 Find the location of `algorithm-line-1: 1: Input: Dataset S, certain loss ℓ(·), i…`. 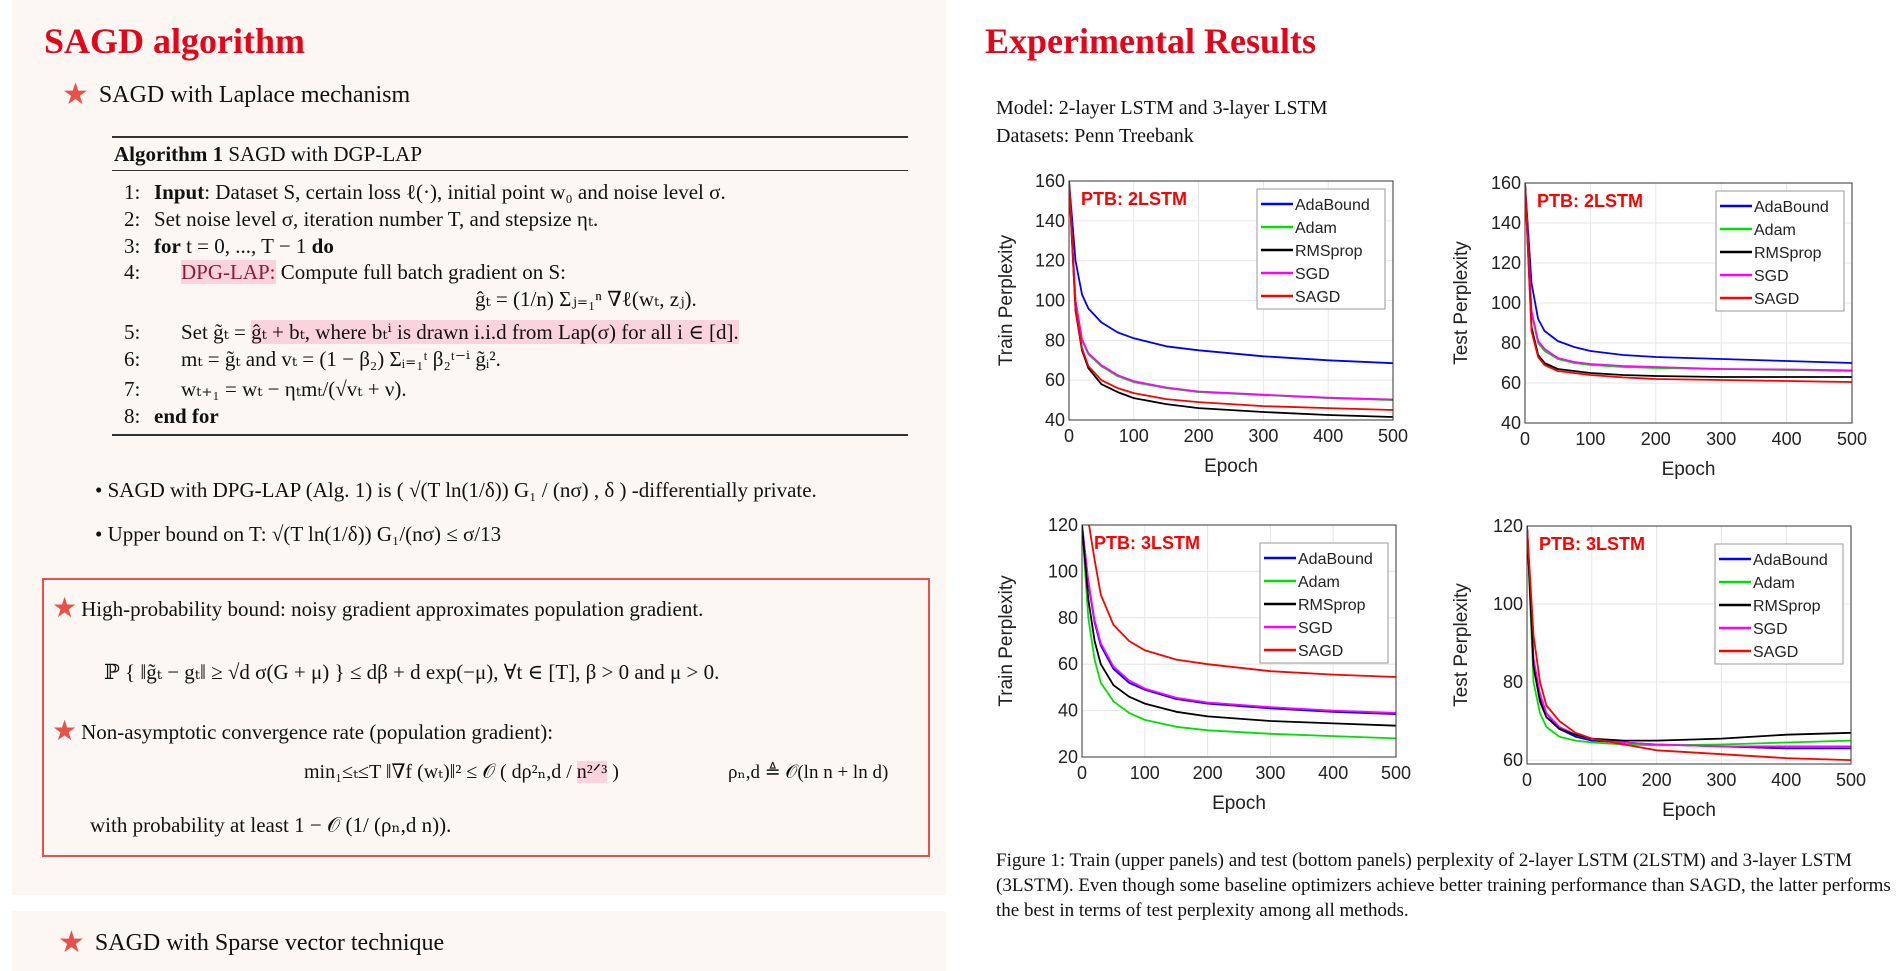

algorithm-line-1: 1: Input: Dataset S, certain loss ℓ(·), i… is located at coordinates (425, 192).